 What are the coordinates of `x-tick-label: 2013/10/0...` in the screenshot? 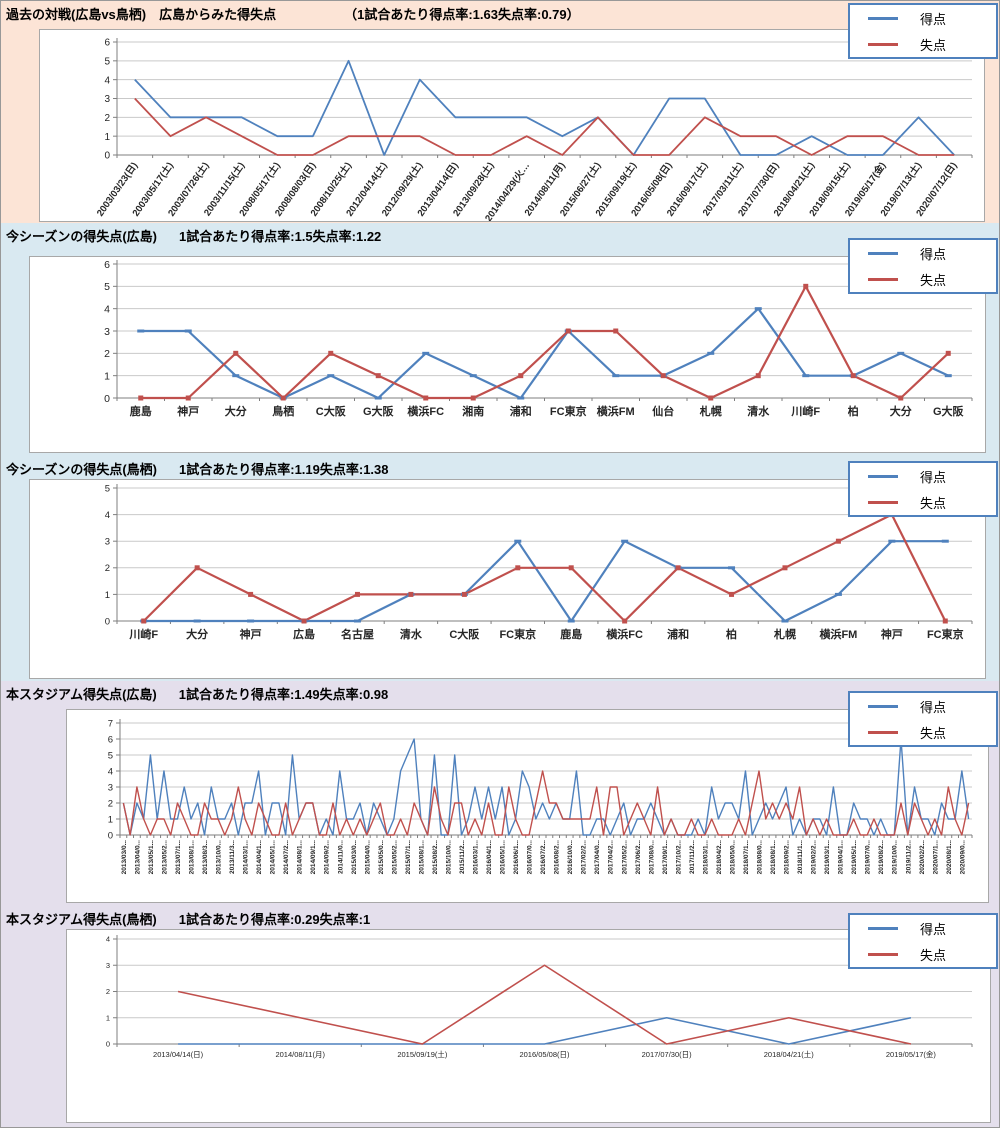 It's located at (219, 857).